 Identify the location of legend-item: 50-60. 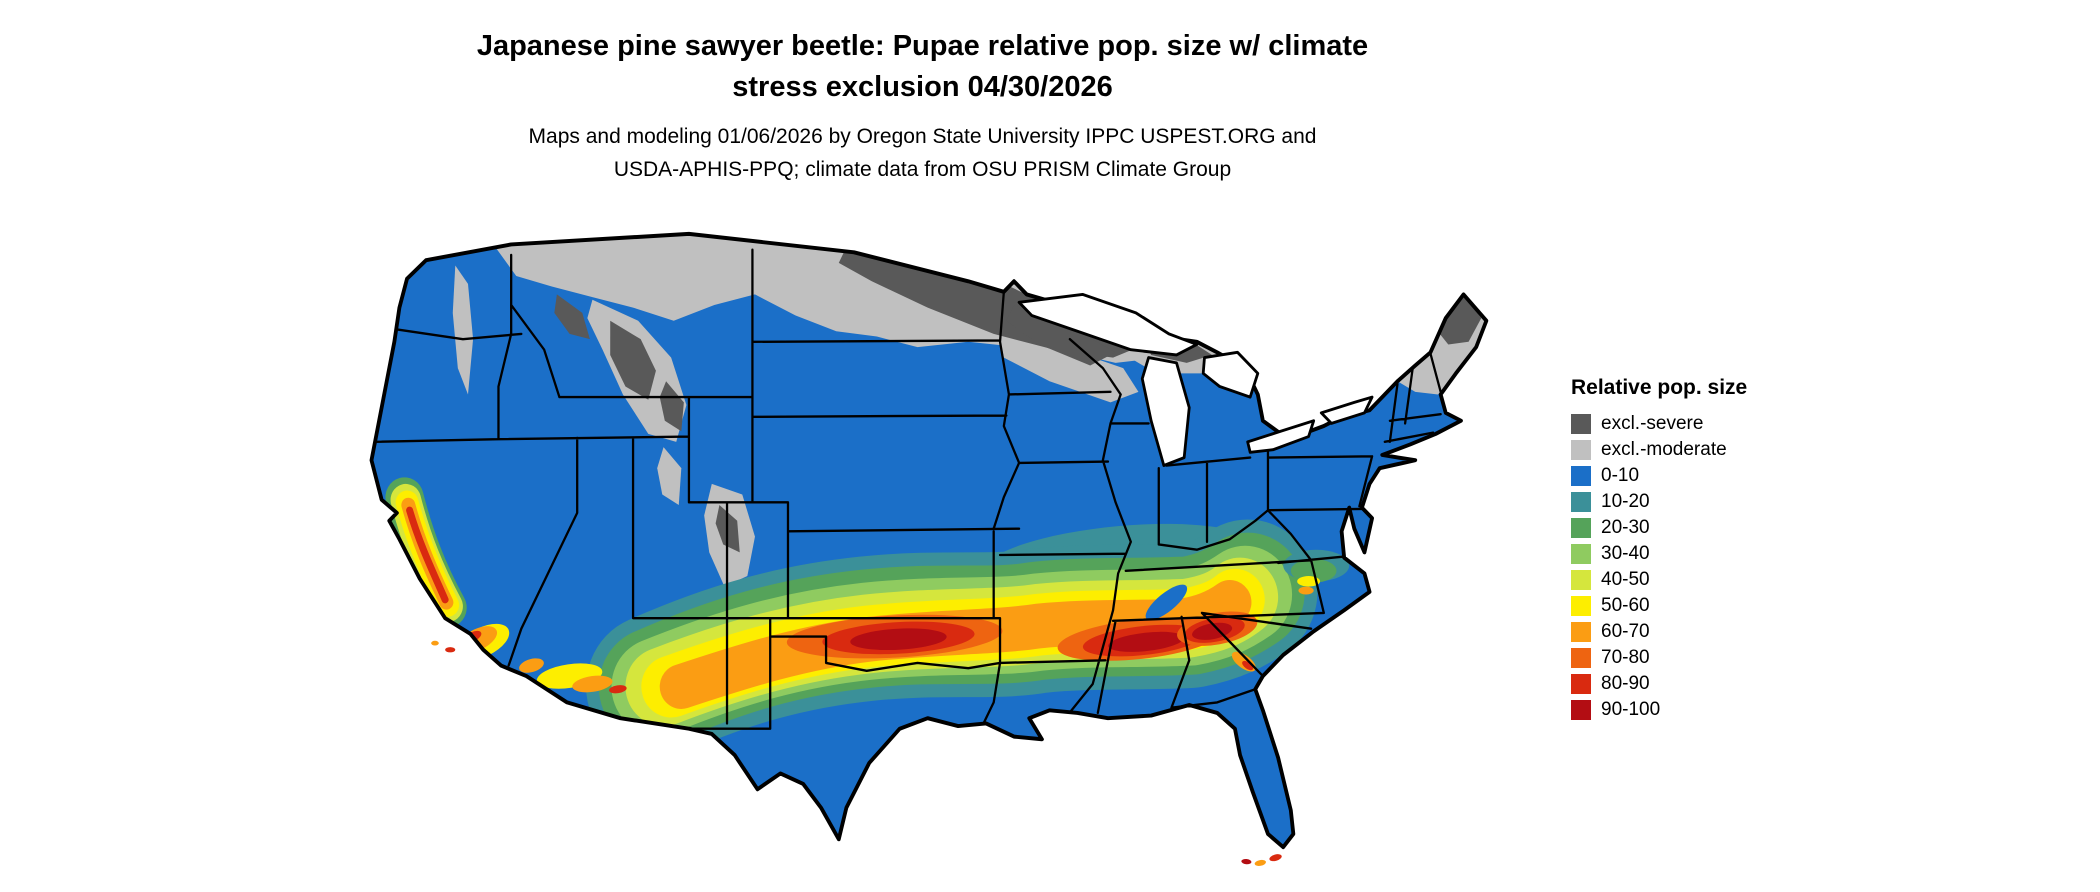
(1659, 606).